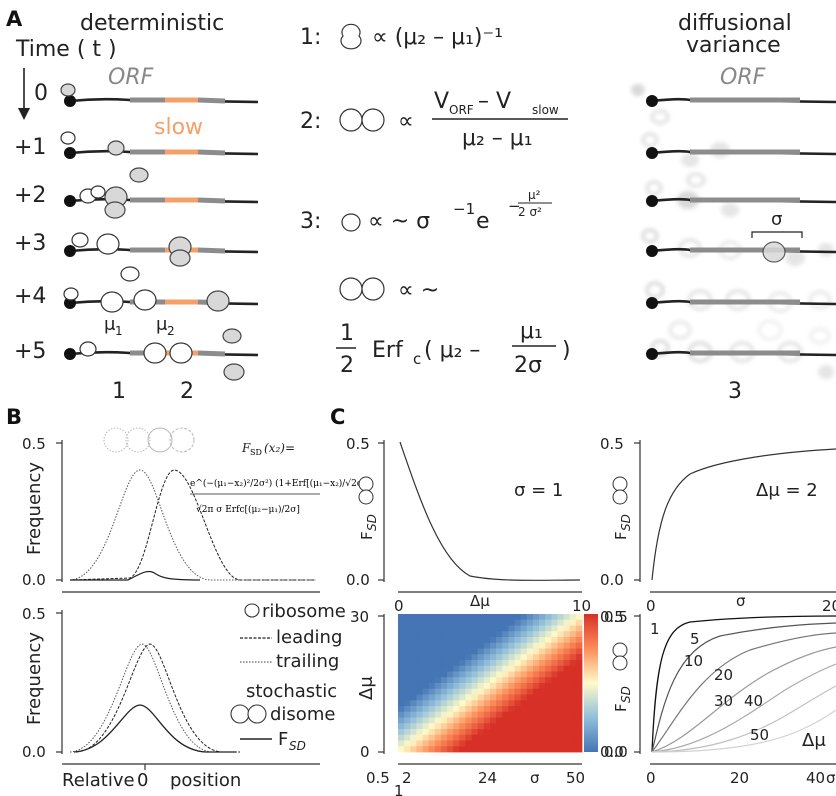 This screenshot has height=796, width=836. I want to click on c-br-ytick-00: 0.0, so click(612, 752).